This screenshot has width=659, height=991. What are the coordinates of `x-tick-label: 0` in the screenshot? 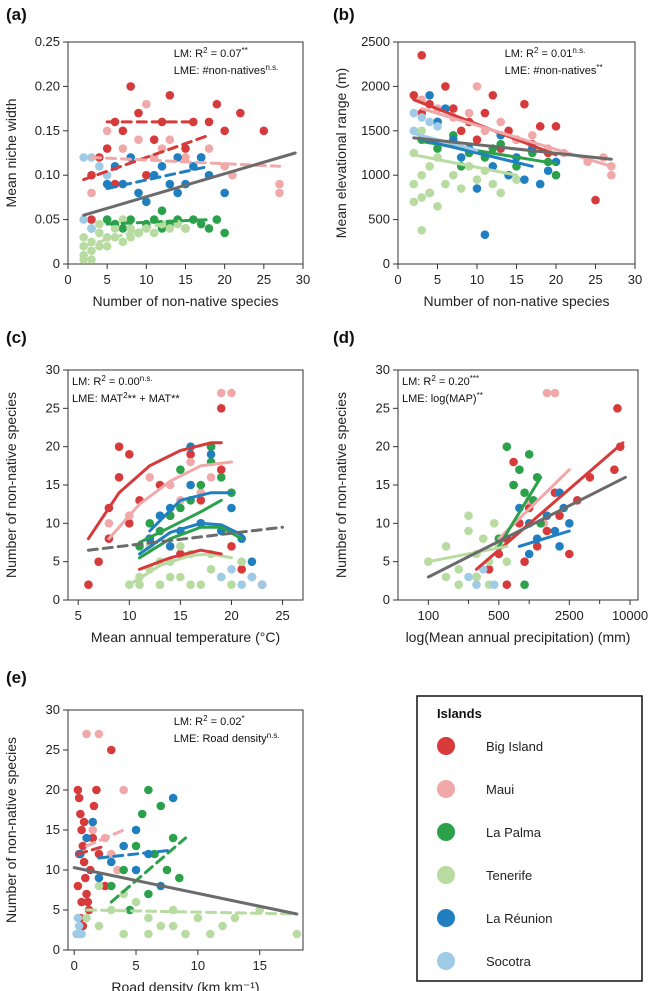 It's located at (67, 279).